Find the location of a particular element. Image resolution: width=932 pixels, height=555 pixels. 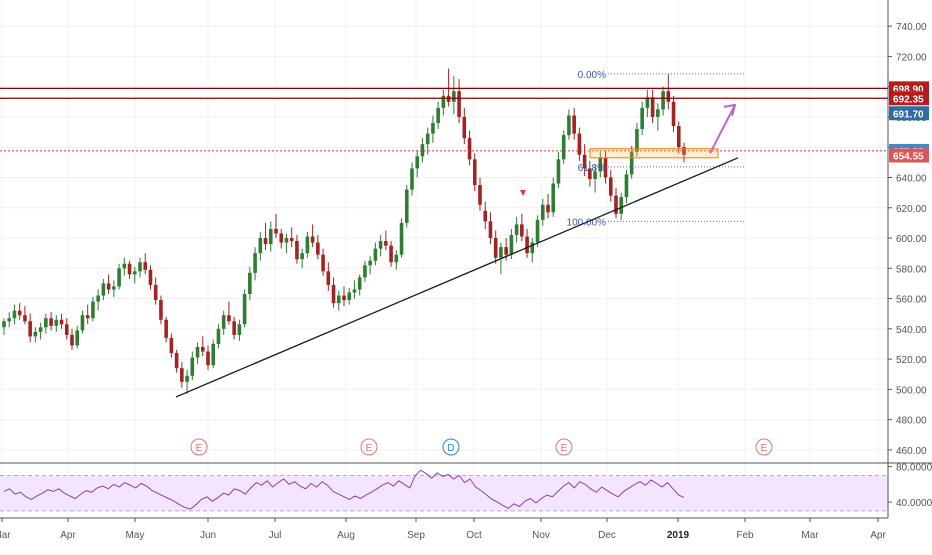

projection-arrow is located at coordinates (722, 129).